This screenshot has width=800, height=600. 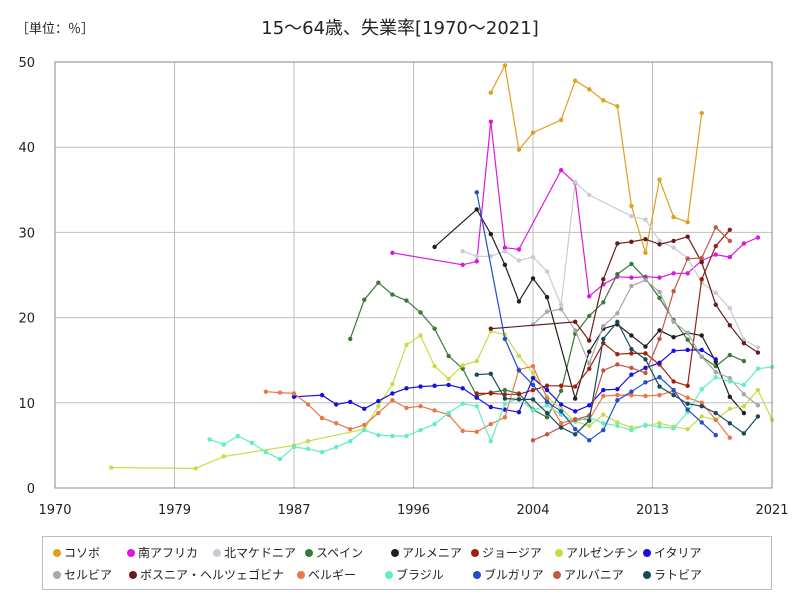 I want to click on legend-item: アルゼンチン, so click(x=596, y=552).